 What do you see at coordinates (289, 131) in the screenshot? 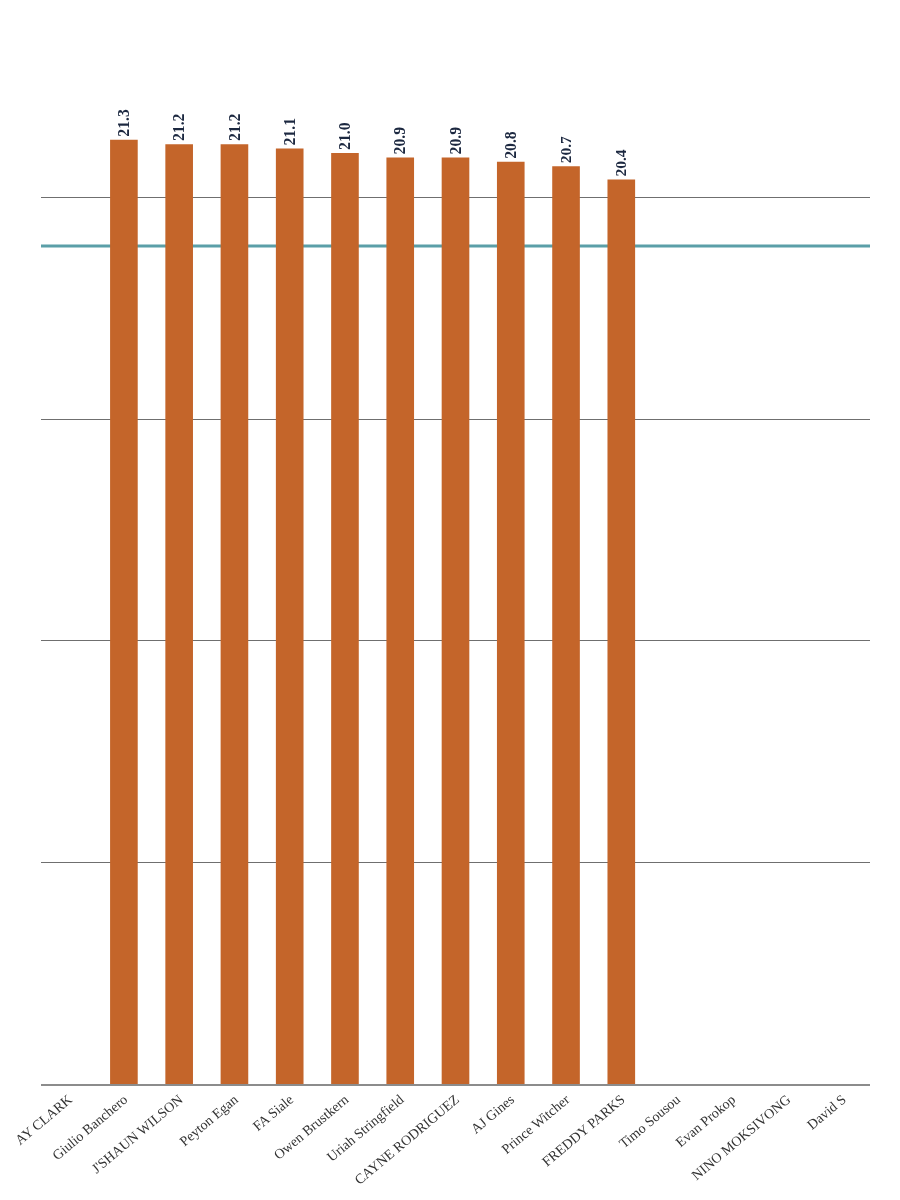
I see `data-label: 21.1` at bounding box center [289, 131].